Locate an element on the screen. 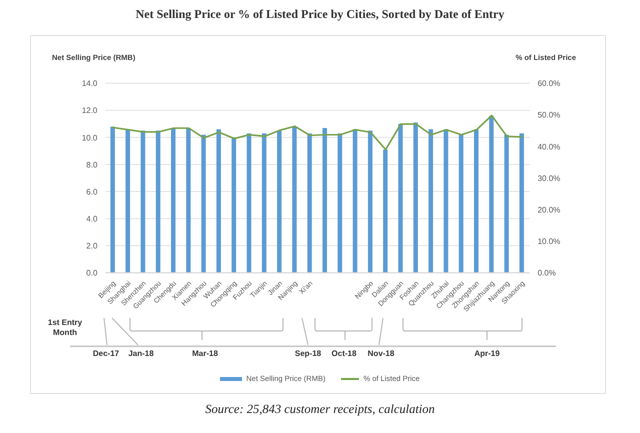 The width and height of the screenshot is (640, 433). text: Dec-17 is located at coordinates (106, 353).